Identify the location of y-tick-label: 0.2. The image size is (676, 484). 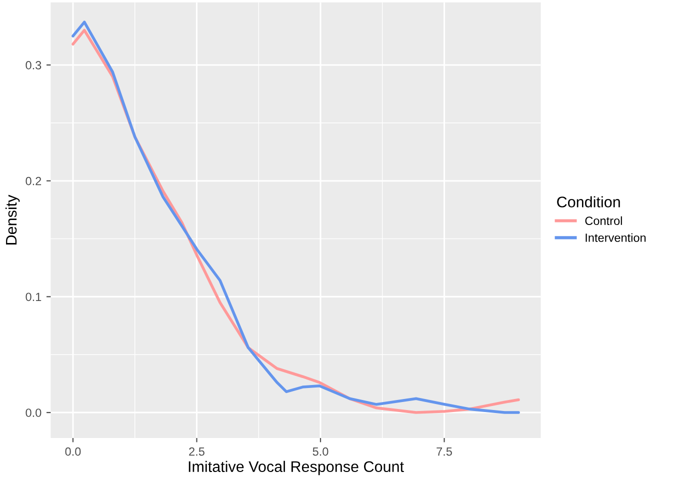
(34, 181).